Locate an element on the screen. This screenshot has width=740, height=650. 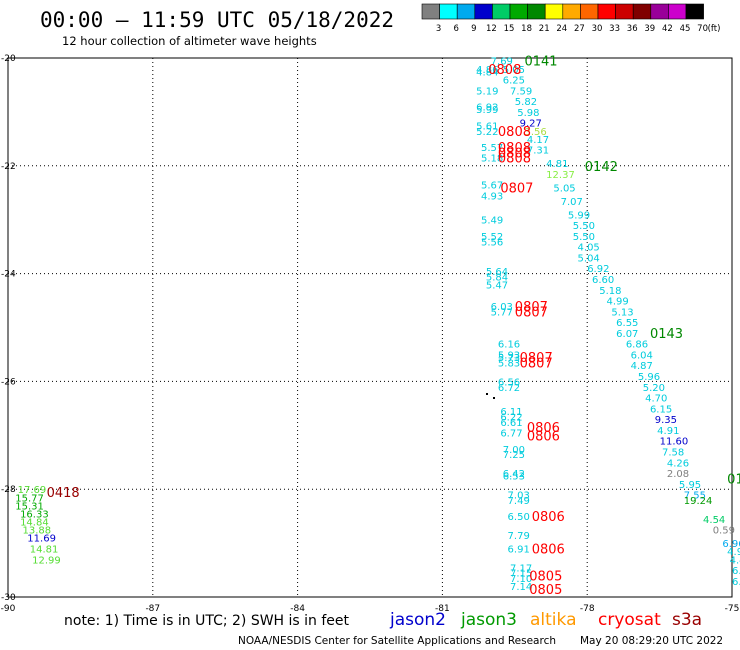
wave-height-label: 5.52 is located at coordinates (492, 237).